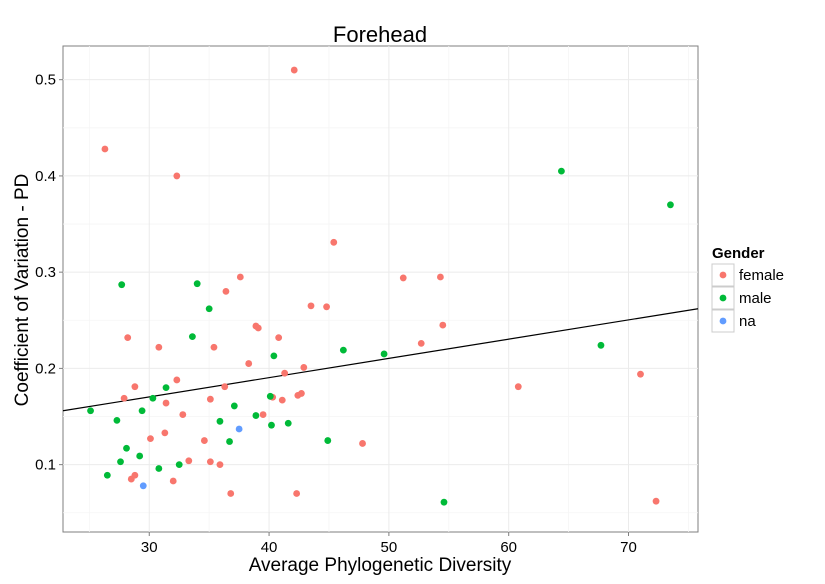  I want to click on x-tick-label: 50, so click(389, 547).